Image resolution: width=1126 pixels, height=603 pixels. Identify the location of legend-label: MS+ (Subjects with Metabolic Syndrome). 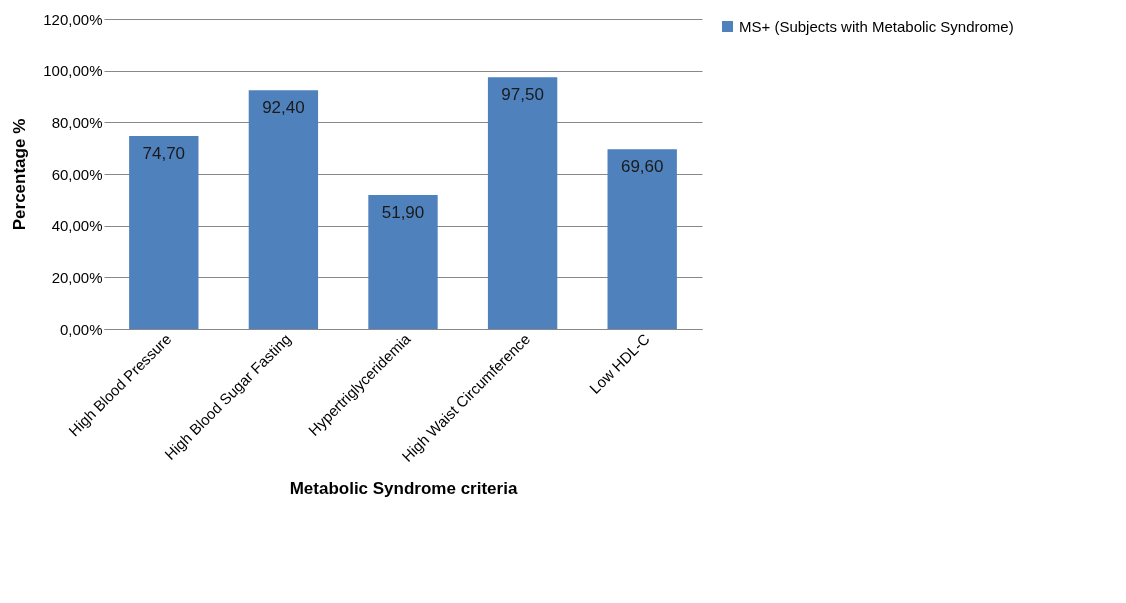
(876, 26).